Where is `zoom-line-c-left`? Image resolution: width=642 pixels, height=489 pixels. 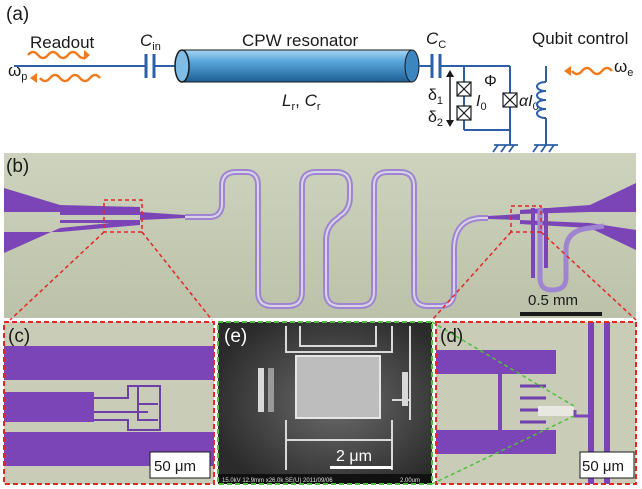 zoom-line-c-left is located at coordinates (57, 276).